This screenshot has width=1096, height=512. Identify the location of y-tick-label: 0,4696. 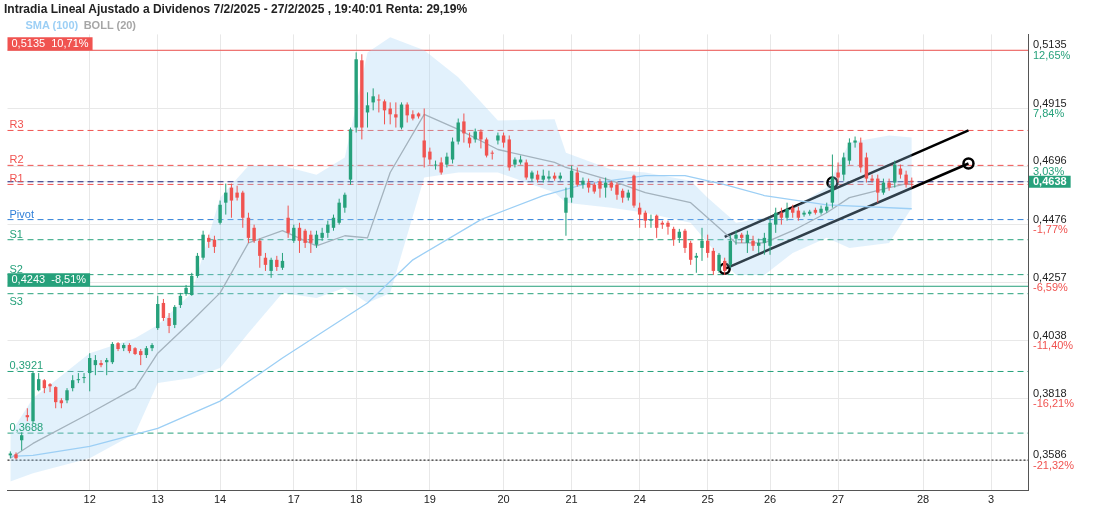
(1050, 160).